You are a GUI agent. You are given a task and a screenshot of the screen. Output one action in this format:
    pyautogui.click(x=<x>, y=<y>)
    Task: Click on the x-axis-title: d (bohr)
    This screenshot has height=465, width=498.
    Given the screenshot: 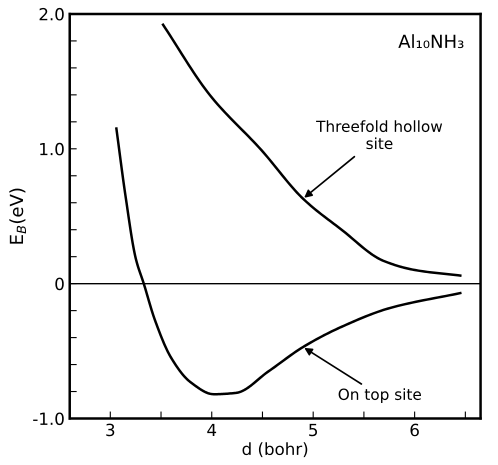 What is the action you would take?
    pyautogui.click(x=275, y=450)
    